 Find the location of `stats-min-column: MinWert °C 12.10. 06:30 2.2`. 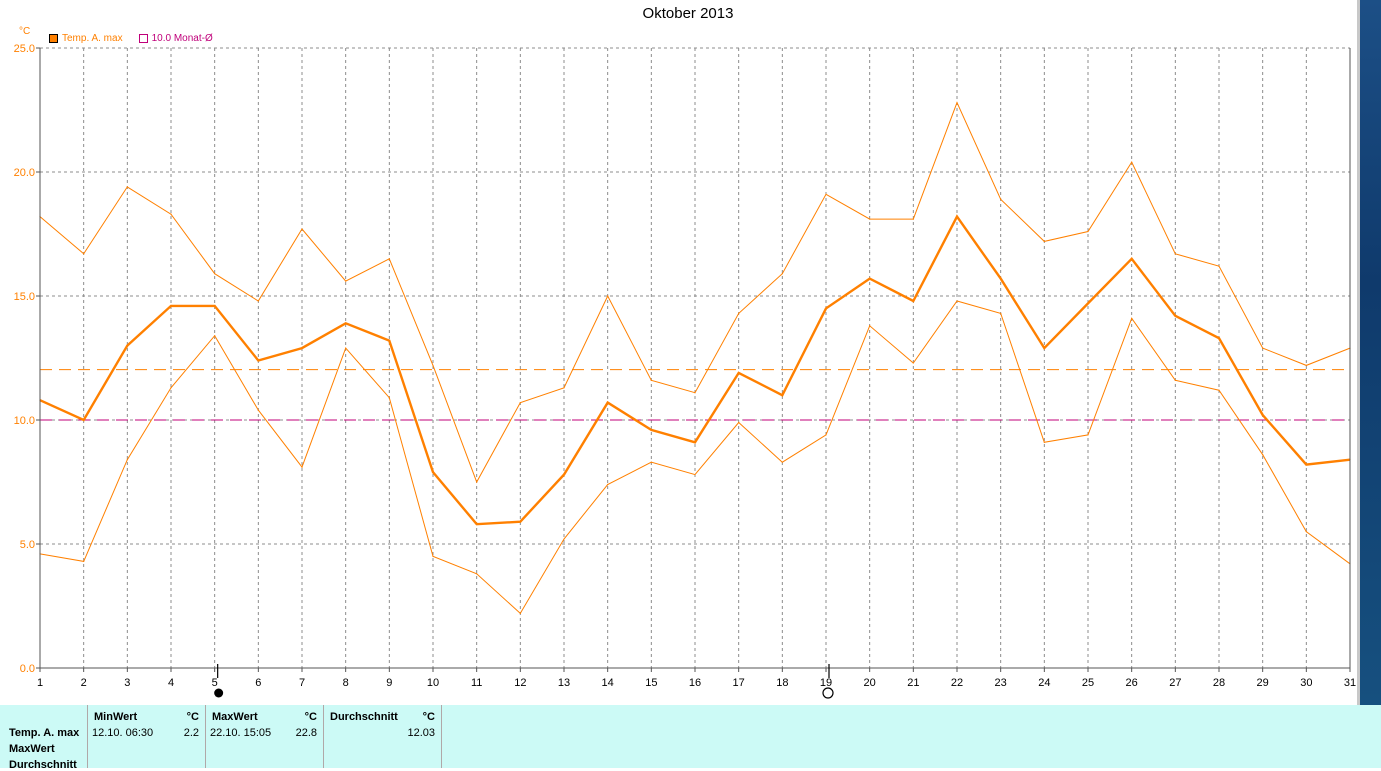

stats-min-column: MinWert °C 12.10. 06:30 2.2 is located at coordinates (147, 736).